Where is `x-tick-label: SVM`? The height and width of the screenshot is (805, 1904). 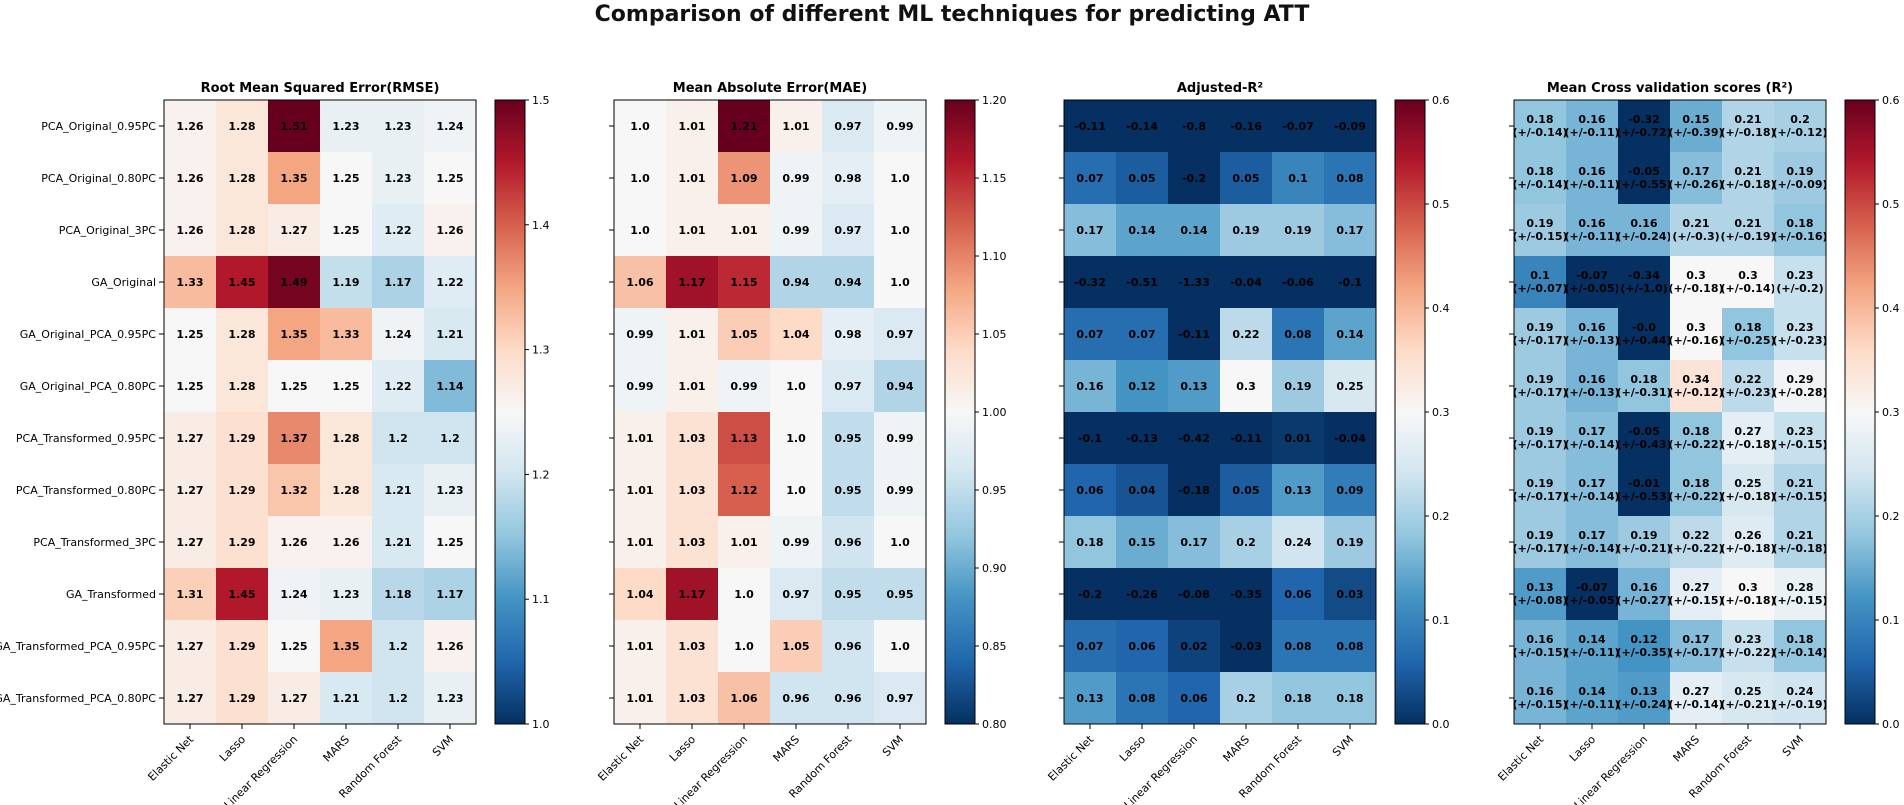 x-tick-label: SVM is located at coordinates (1343, 746).